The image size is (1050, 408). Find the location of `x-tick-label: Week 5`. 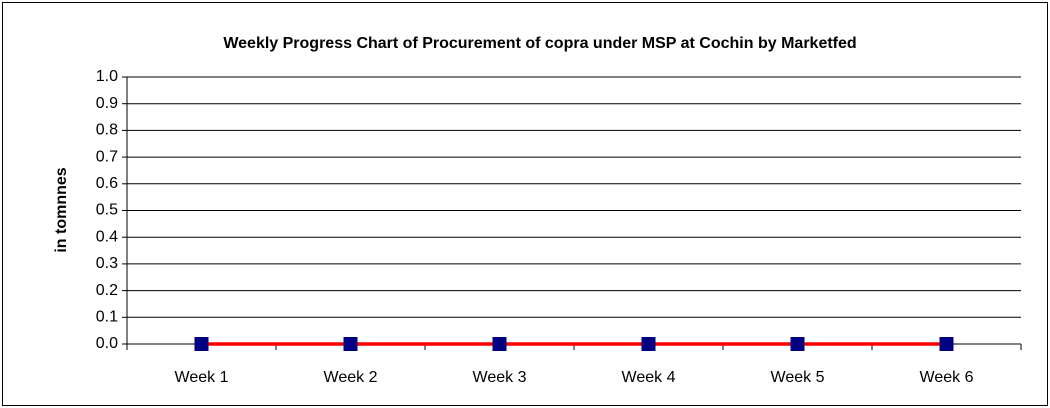

x-tick-label: Week 5 is located at coordinates (798, 377).